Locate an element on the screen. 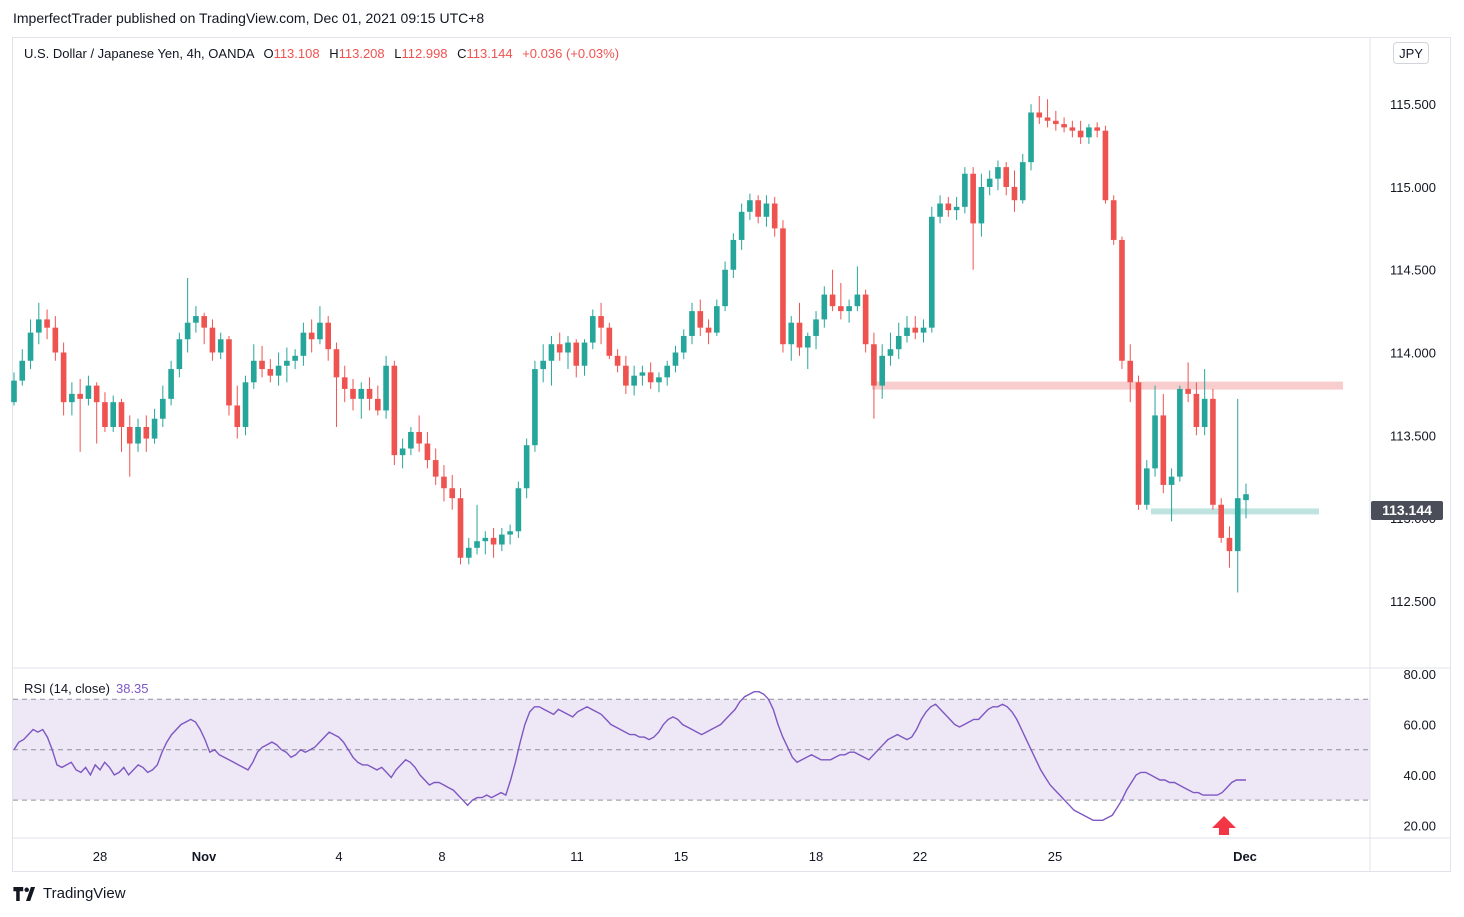 Image resolution: width=1464 pixels, height=917 pixels. symbol-title: U.S. Dollar / Japanese Yen, 4h, OANDA is located at coordinates (139, 53).